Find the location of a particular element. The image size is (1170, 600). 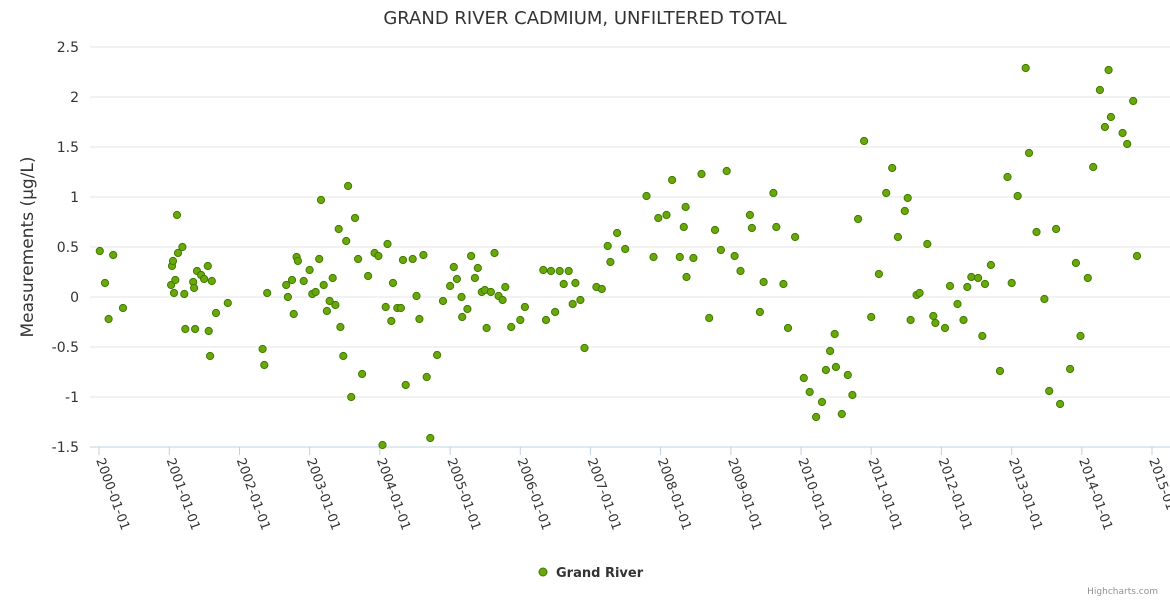

legend: Grand River is located at coordinates (591, 573).